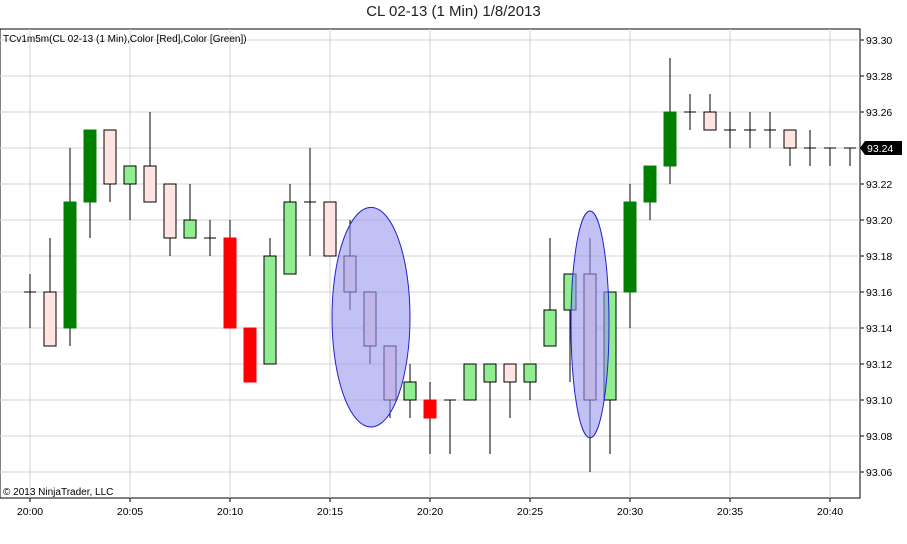 The image size is (907, 544). I want to click on y-tick-label: 93.22, so click(879, 185).